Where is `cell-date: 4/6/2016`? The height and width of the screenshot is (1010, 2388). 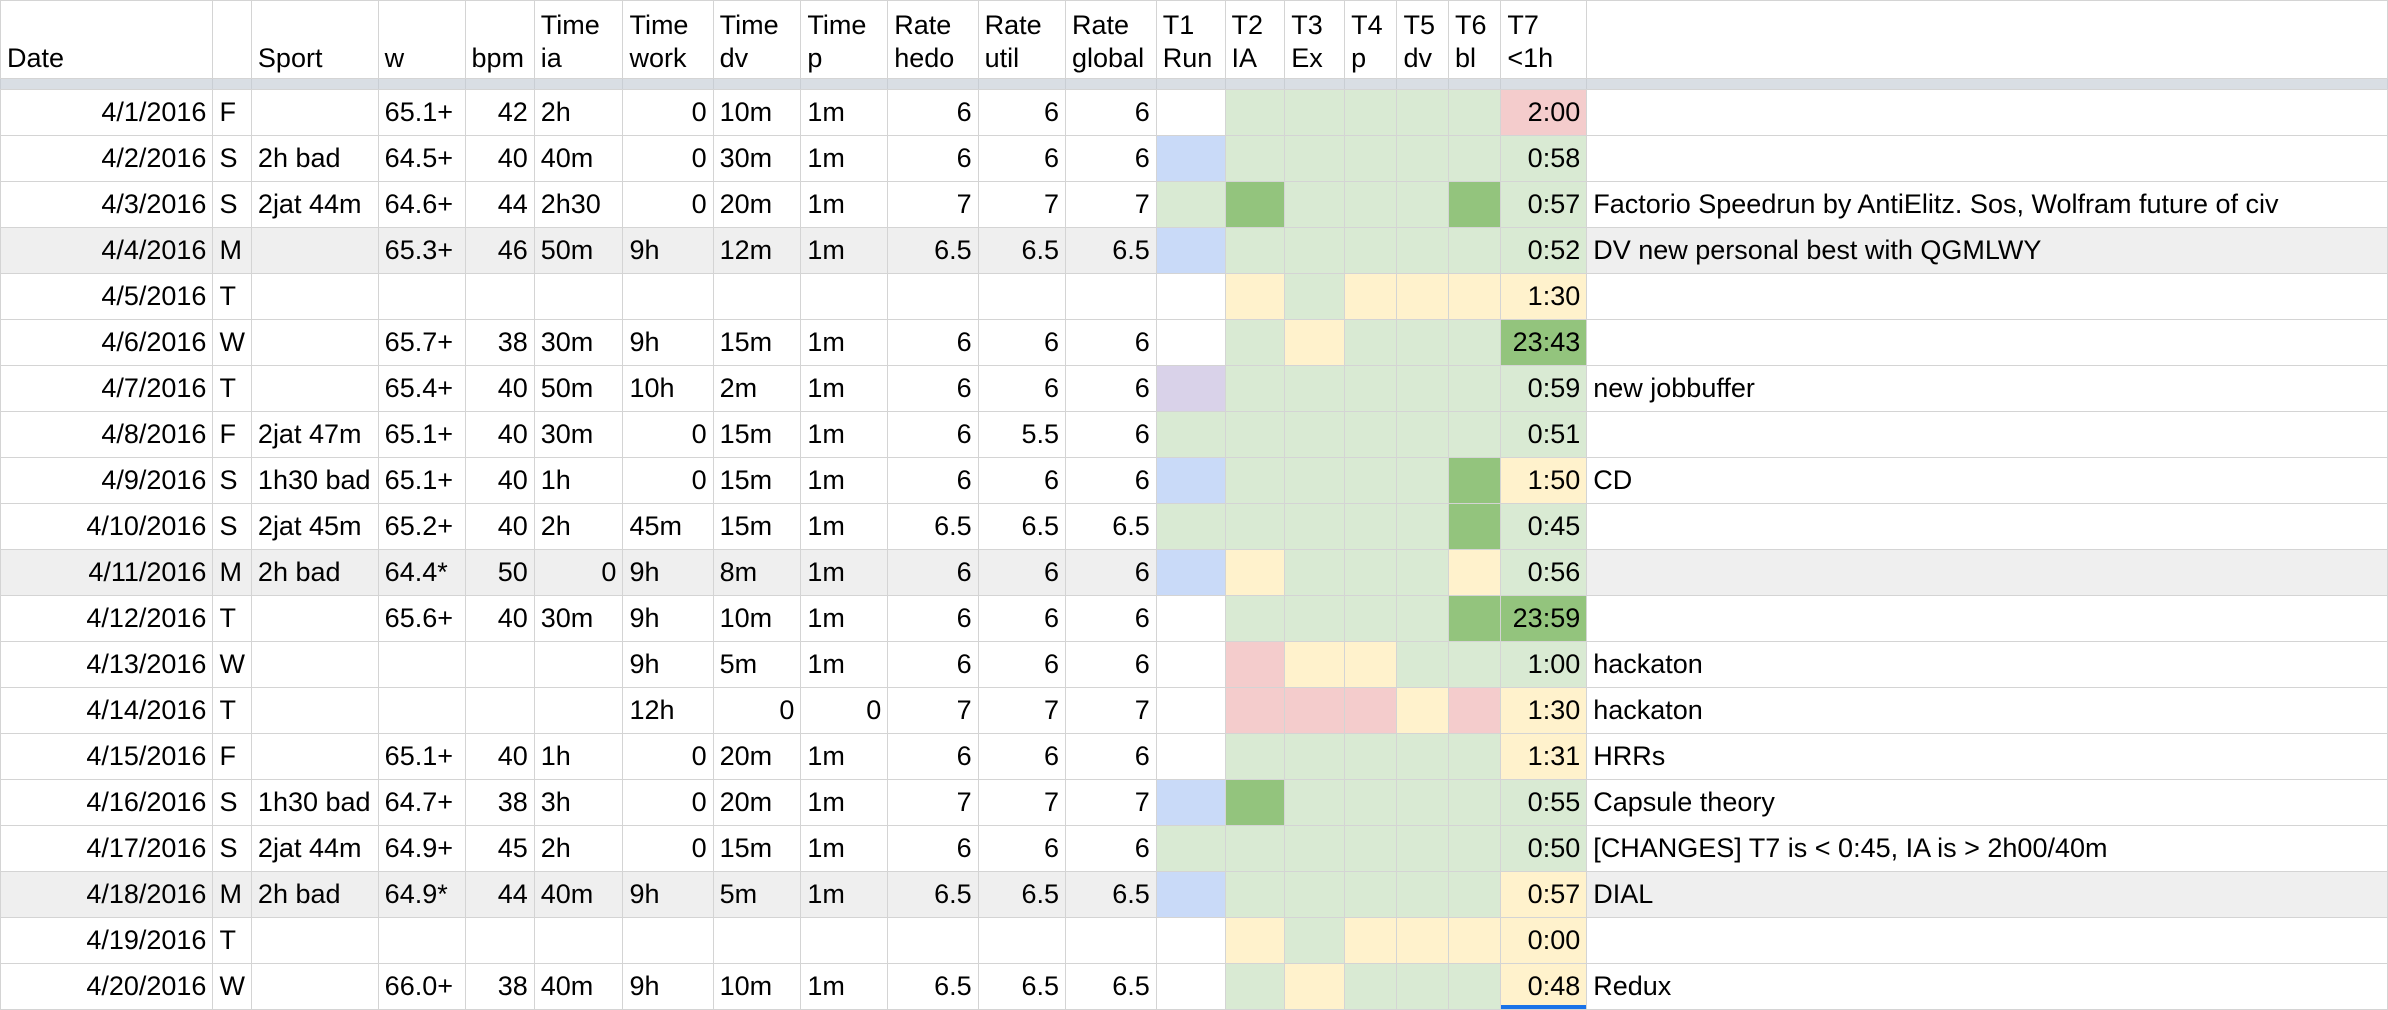
cell-date: 4/6/2016 is located at coordinates (107, 342).